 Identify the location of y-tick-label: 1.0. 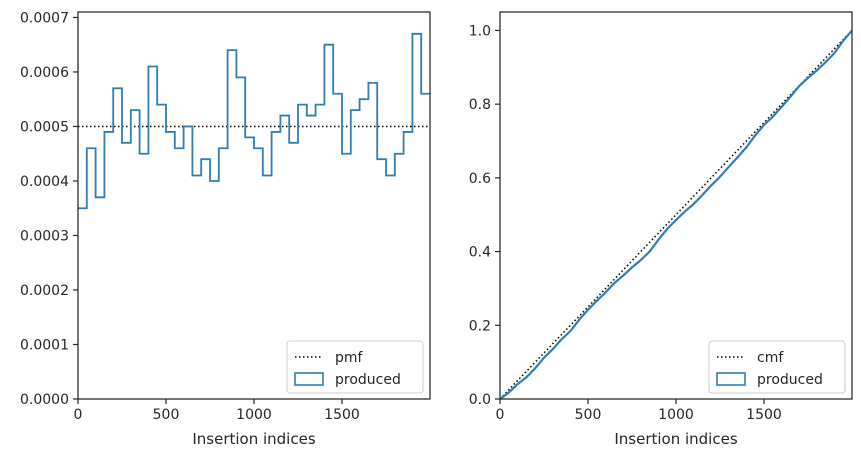
(480, 31).